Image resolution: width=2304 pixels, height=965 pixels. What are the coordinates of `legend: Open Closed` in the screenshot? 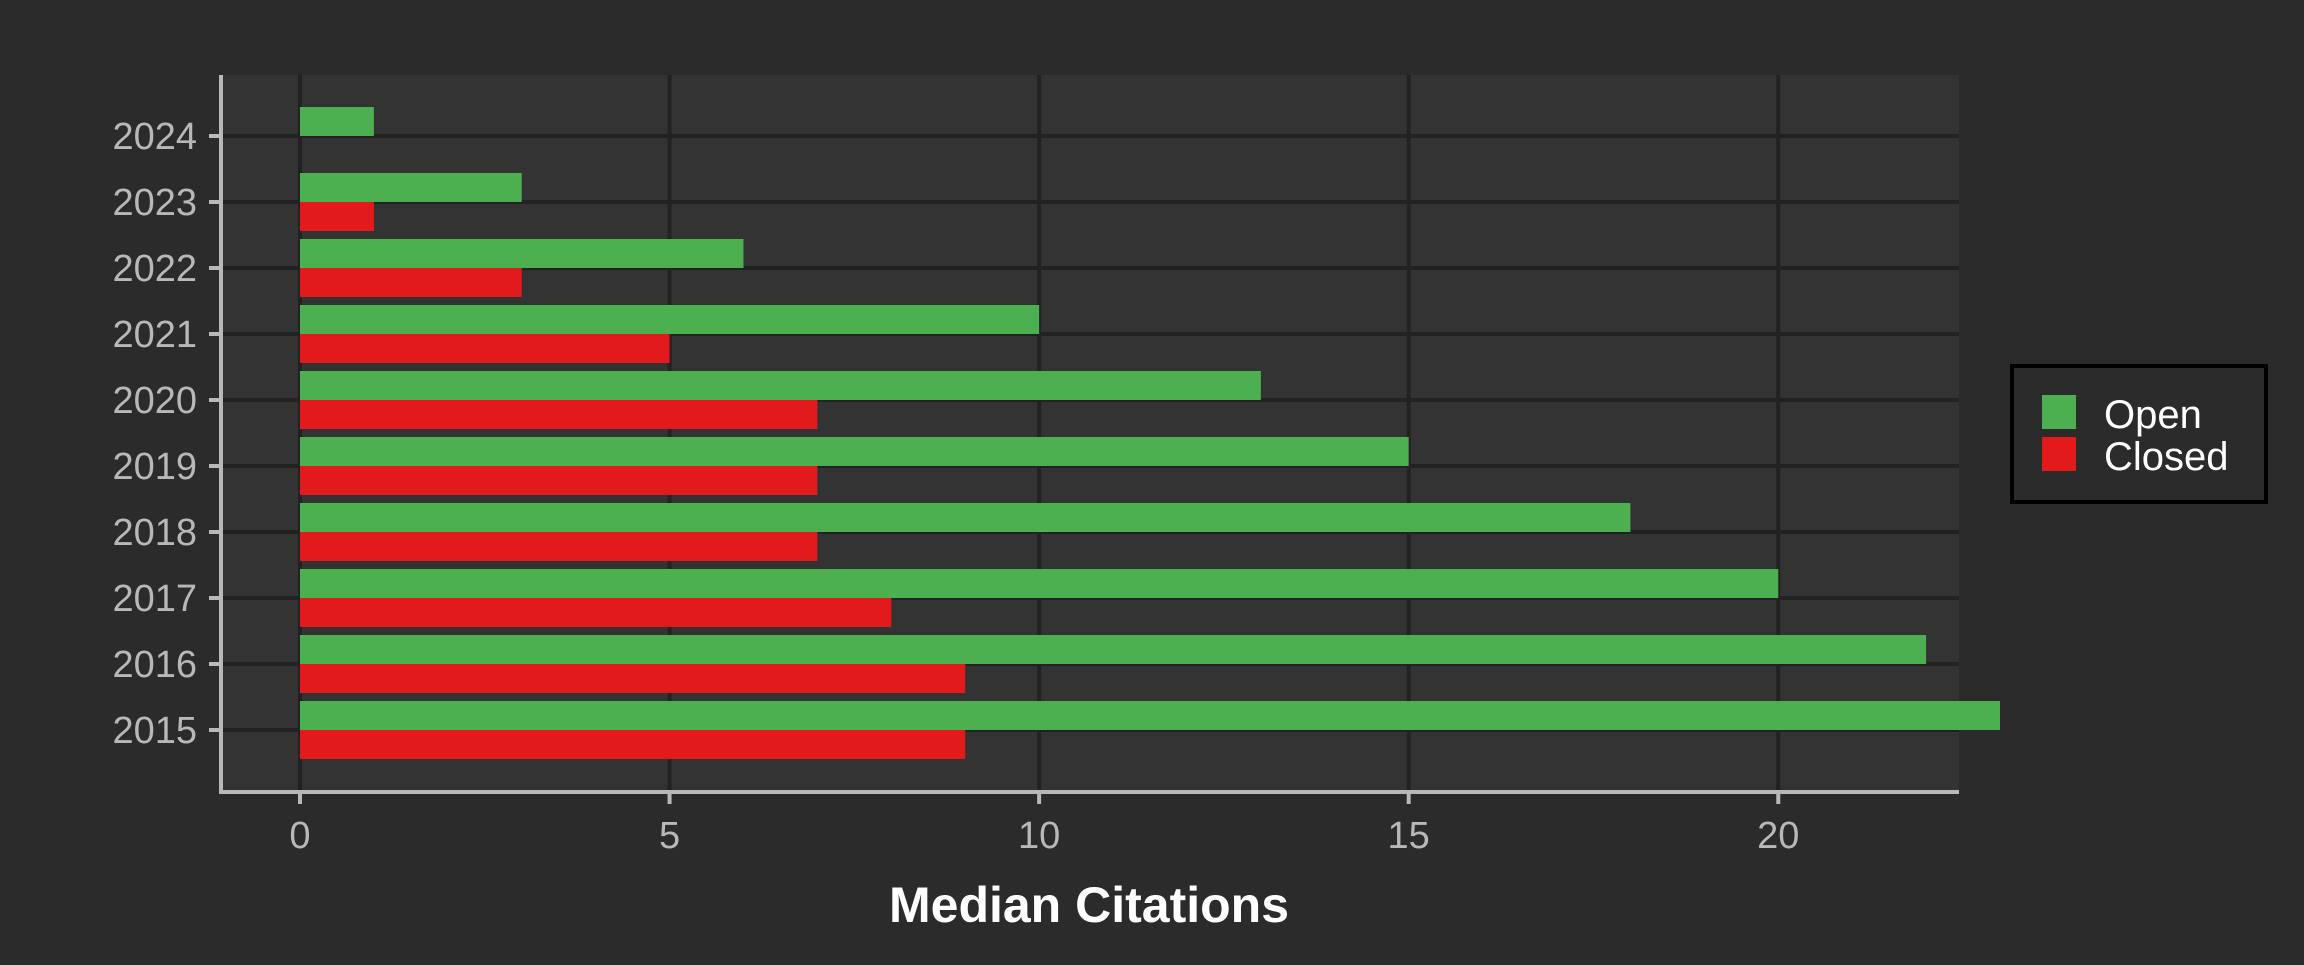 It's located at (2139, 434).